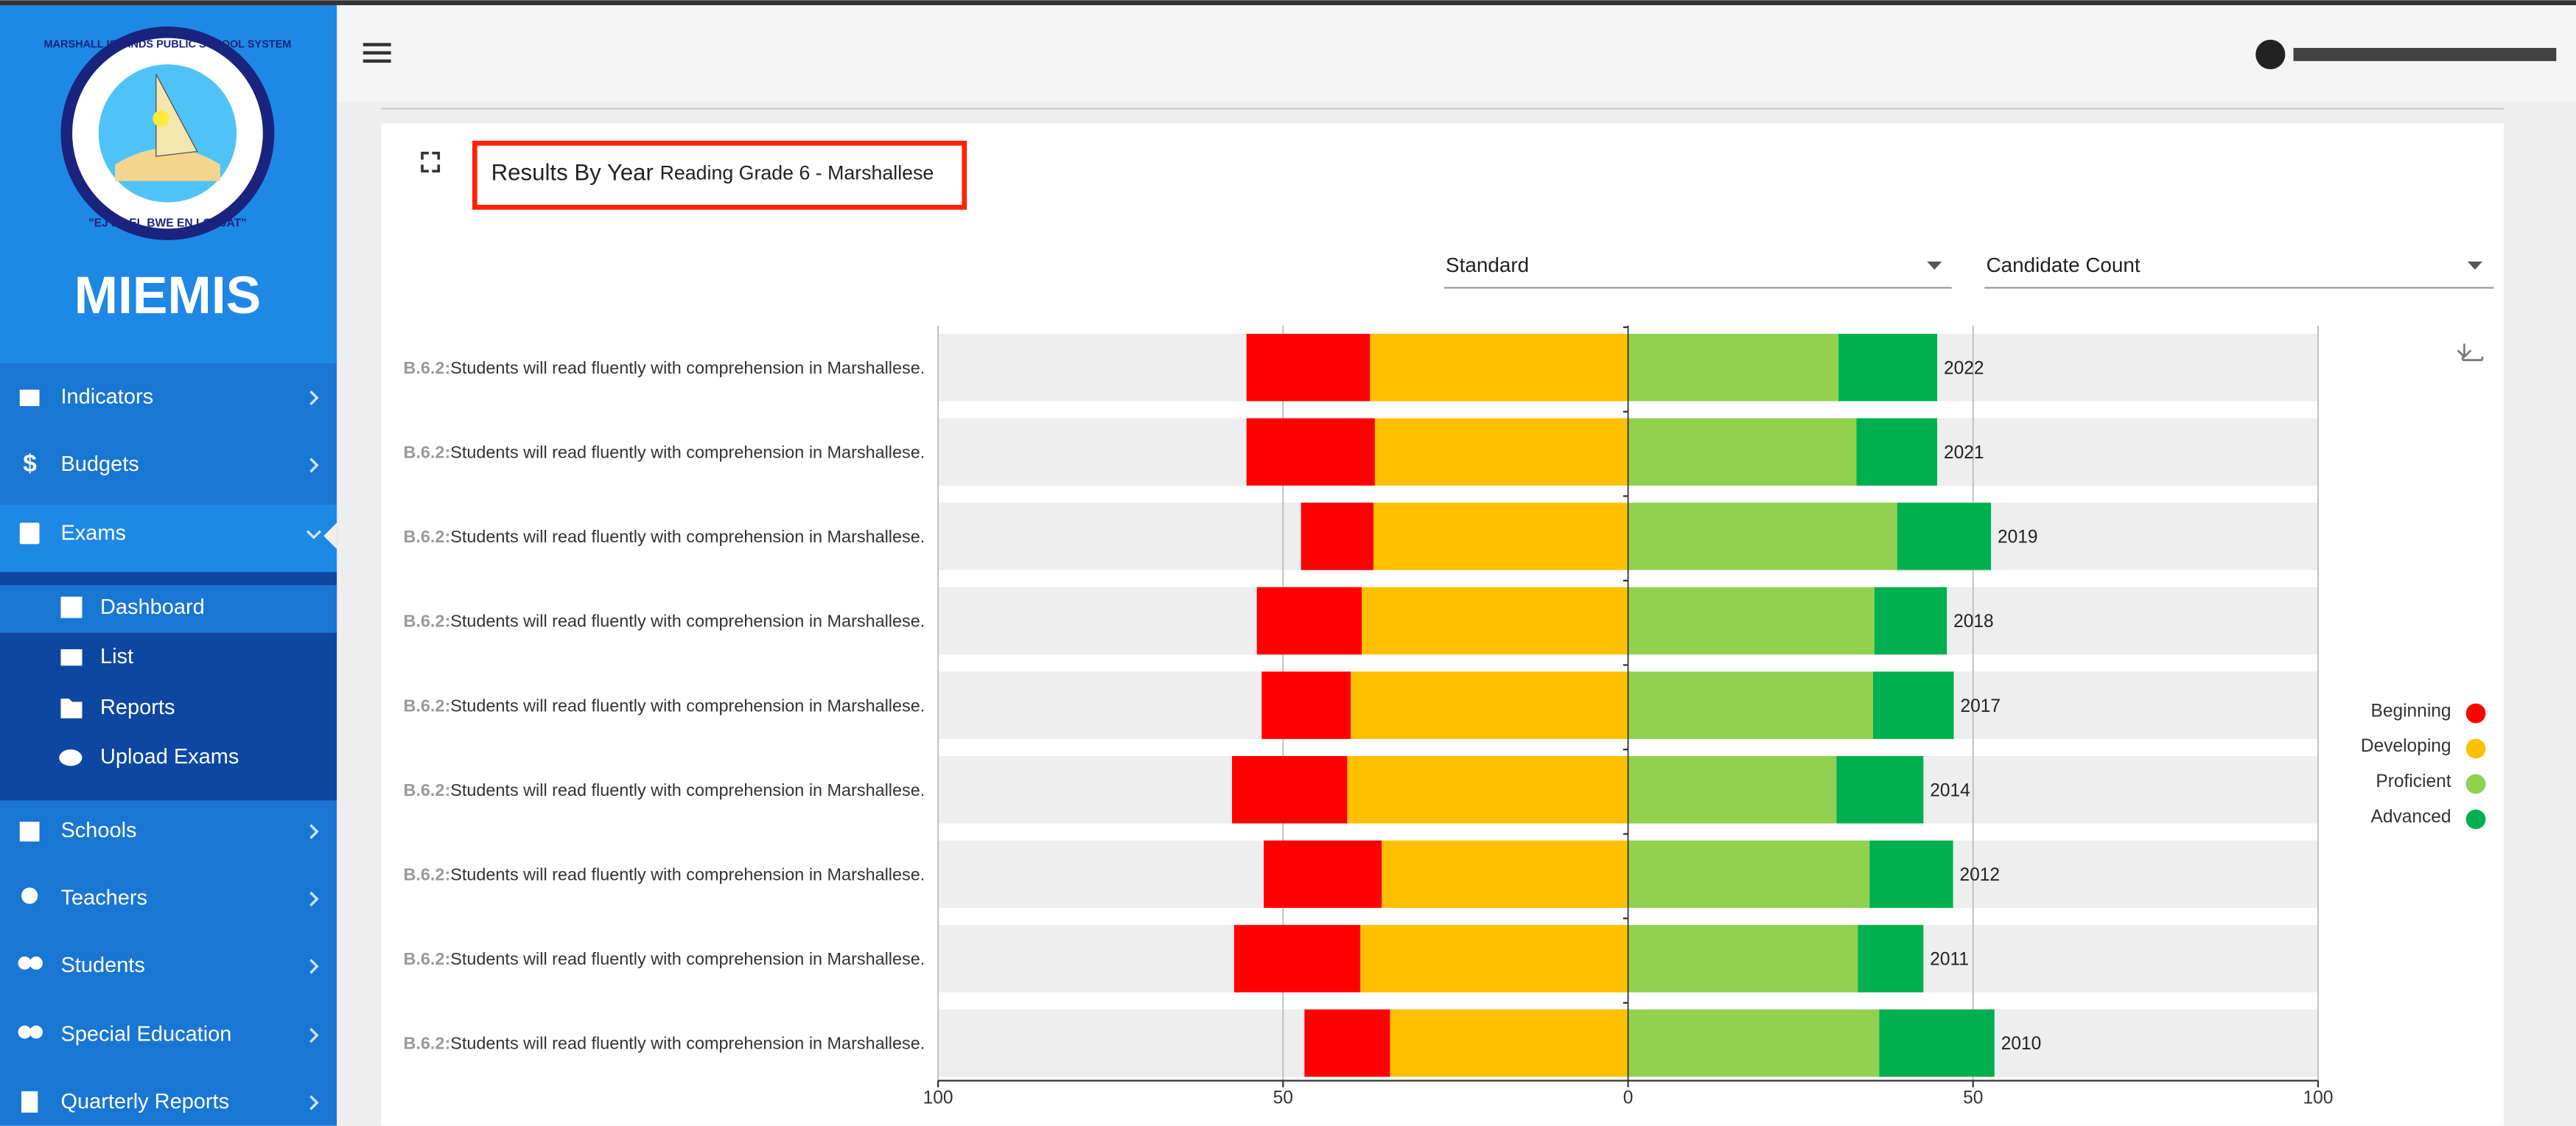 The width and height of the screenshot is (2576, 1126). I want to click on app-name: MIEMIS, so click(168, 295).